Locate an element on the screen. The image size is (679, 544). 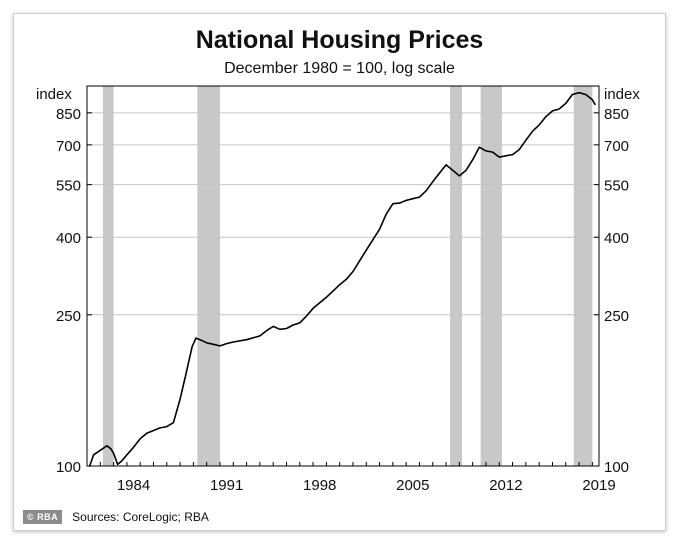
y-tick-label-right: 850 is located at coordinates (616, 114).